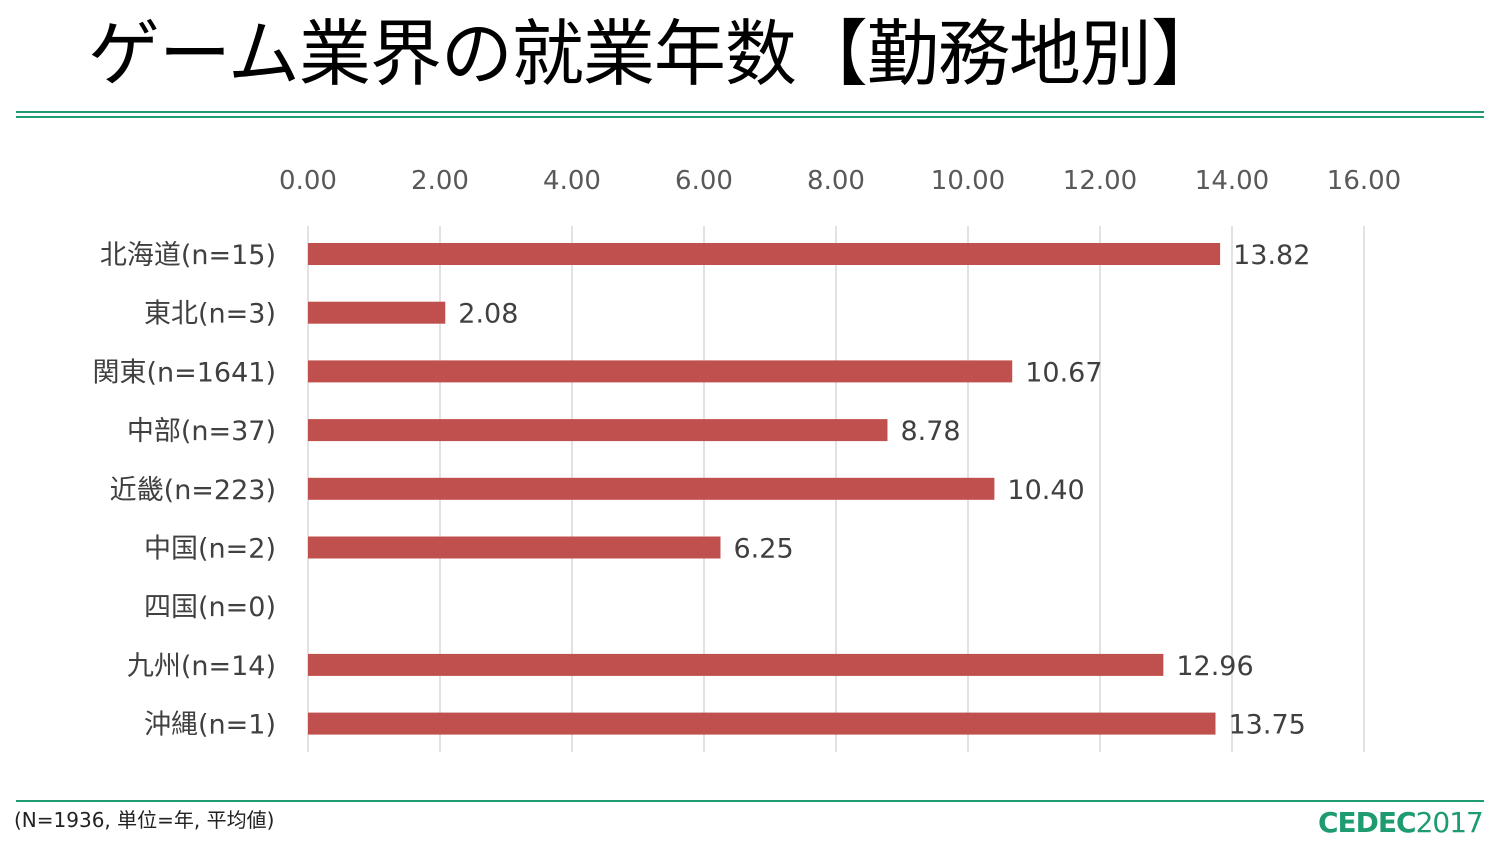  Describe the element at coordinates (1271, 255) in the screenshot. I see `data-label: 13.82` at that location.